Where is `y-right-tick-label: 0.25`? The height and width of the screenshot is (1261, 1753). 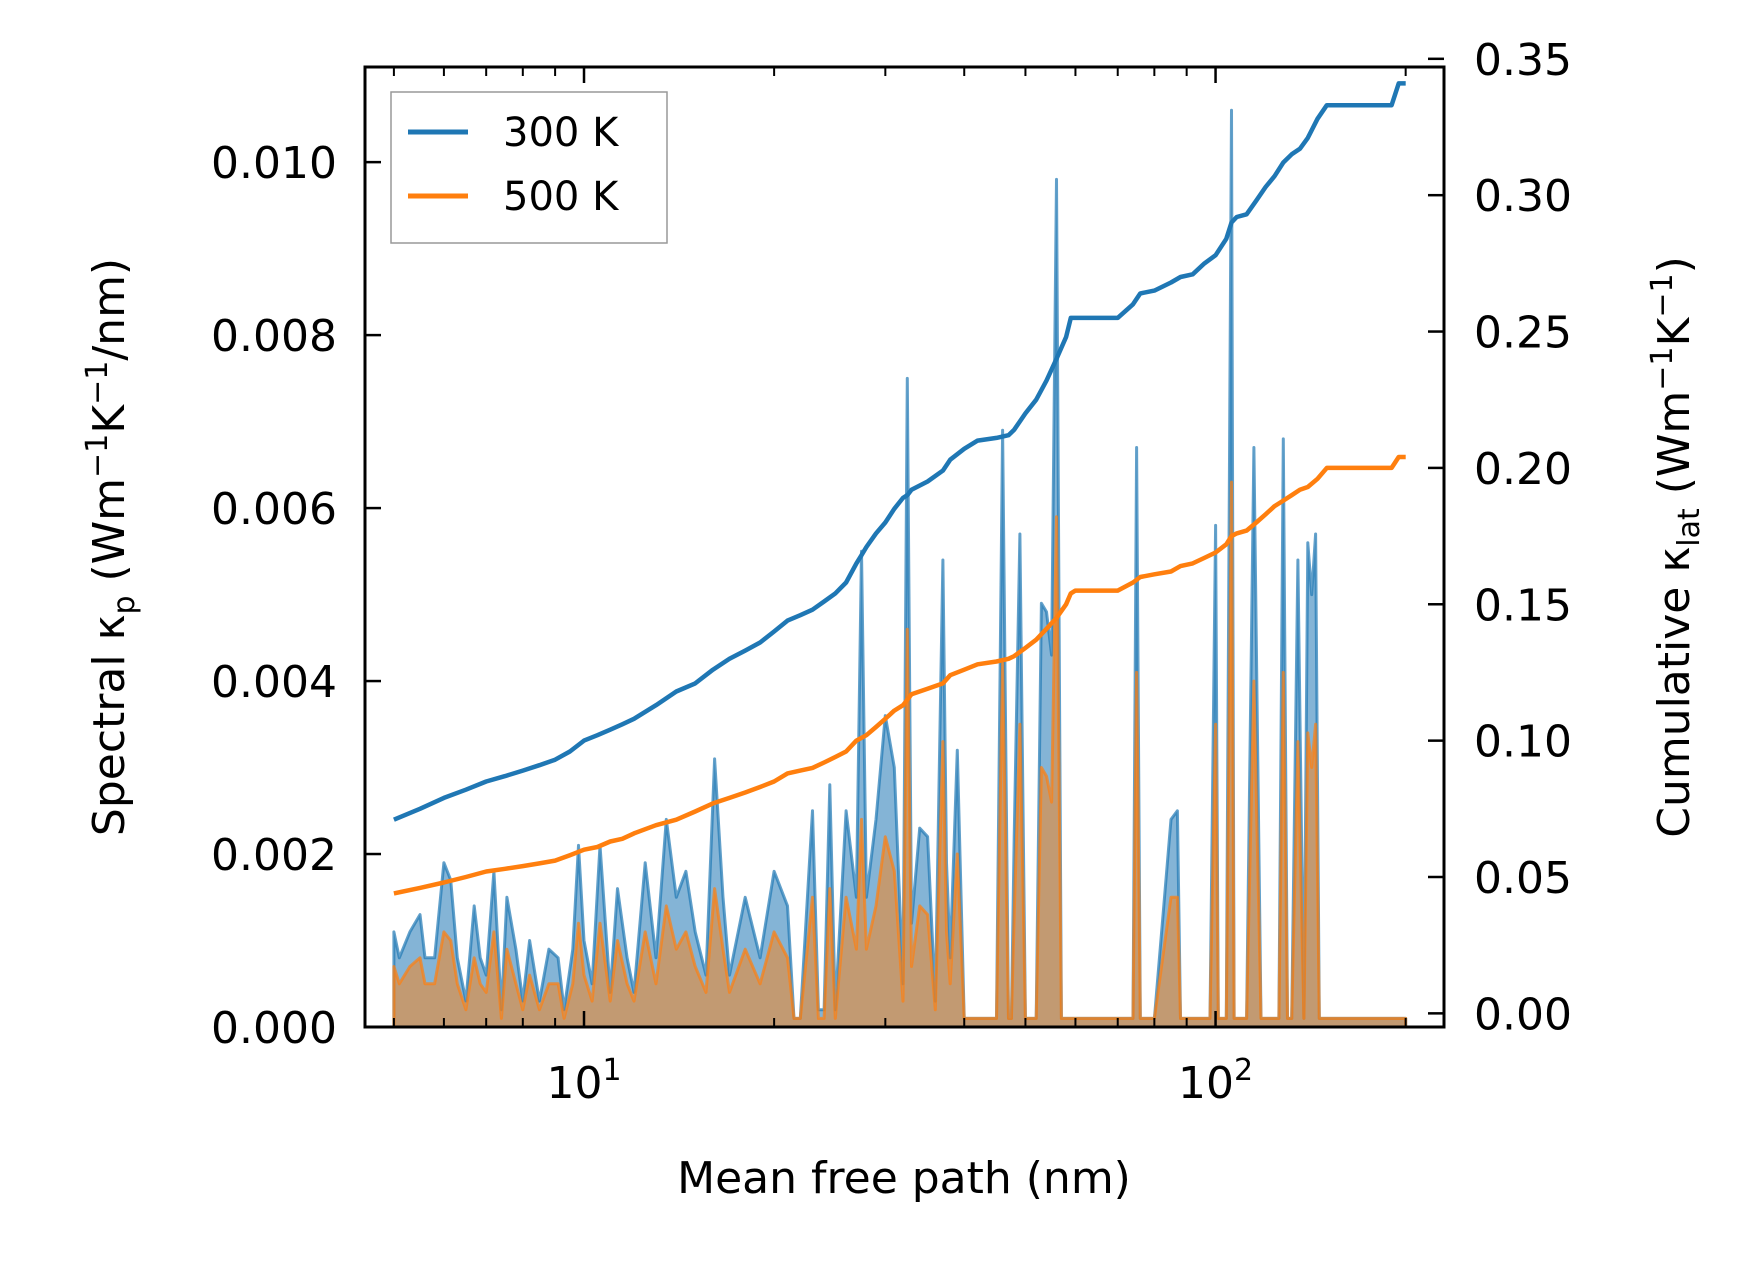 y-right-tick-label: 0.25 is located at coordinates (1523, 333).